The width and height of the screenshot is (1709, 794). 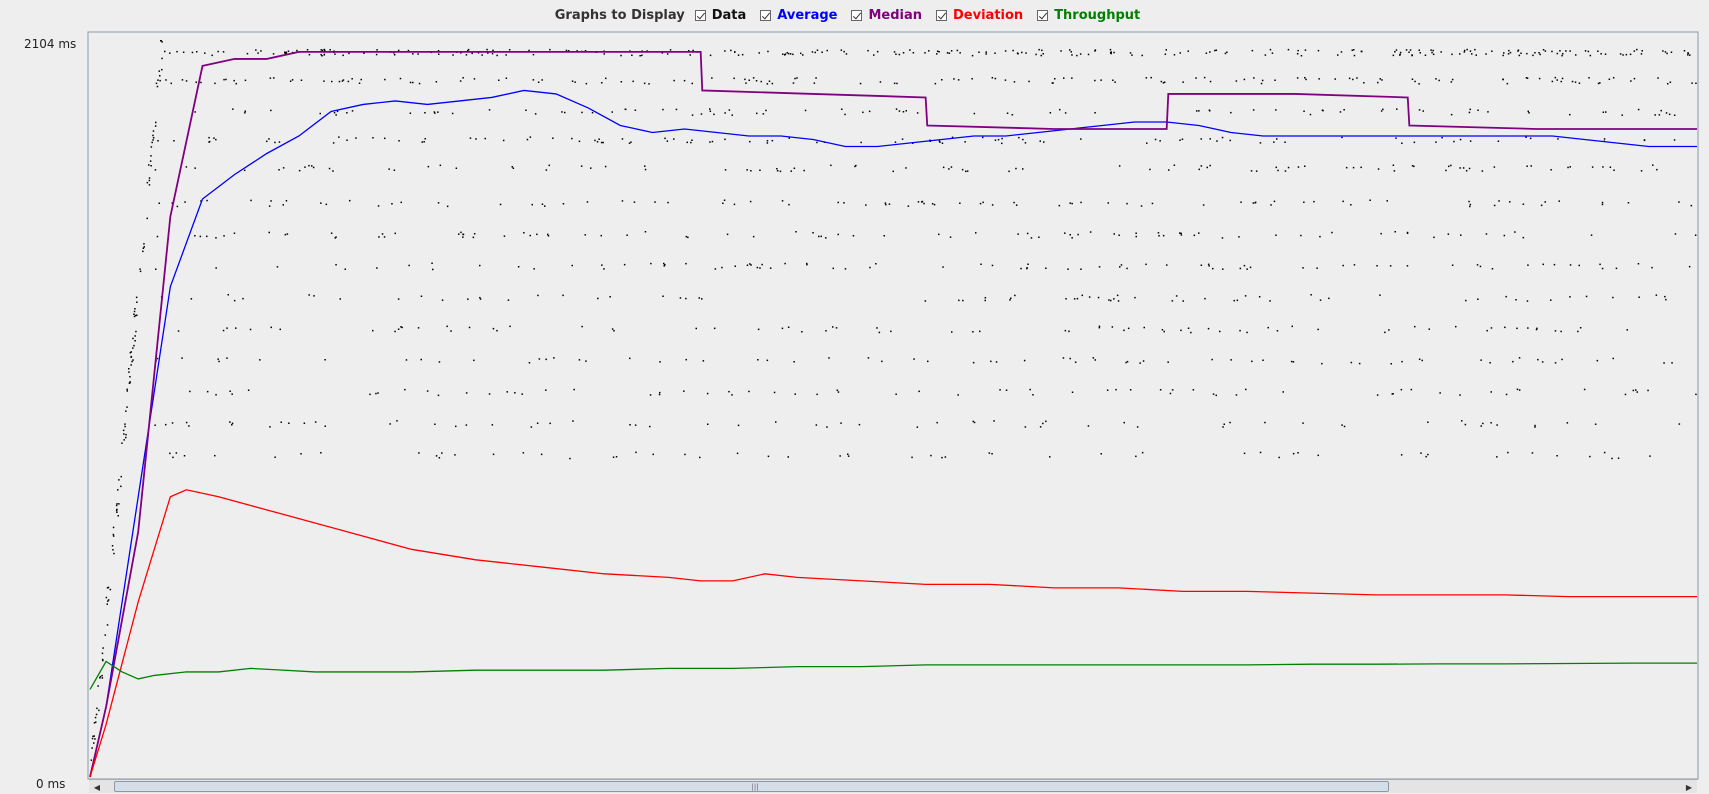 I want to click on scroll-thumb: |||, so click(x=752, y=786).